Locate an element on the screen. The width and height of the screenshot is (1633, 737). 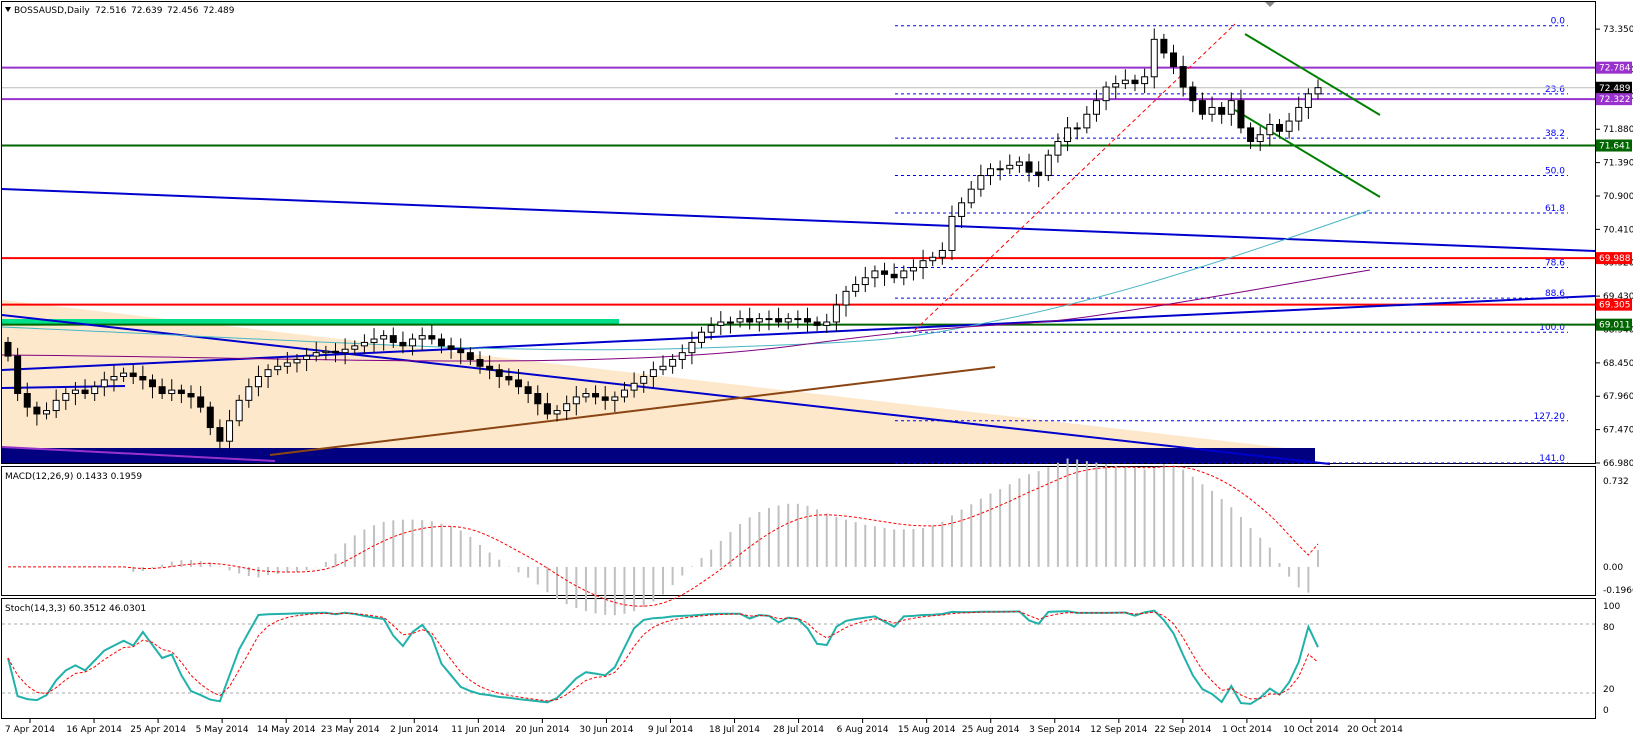
date-tick-label: 9 Jul 2014 is located at coordinates (670, 730).